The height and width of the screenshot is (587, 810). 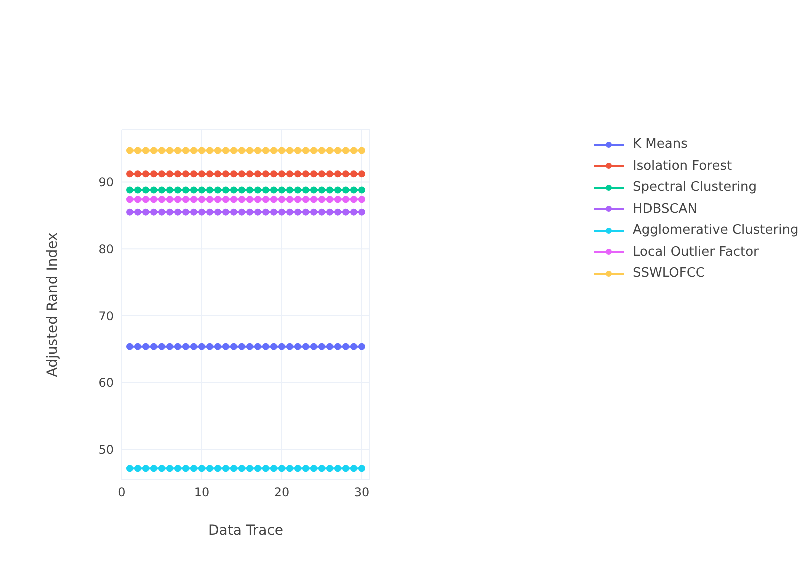 What do you see at coordinates (106, 316) in the screenshot?
I see `y-tick-label: 70` at bounding box center [106, 316].